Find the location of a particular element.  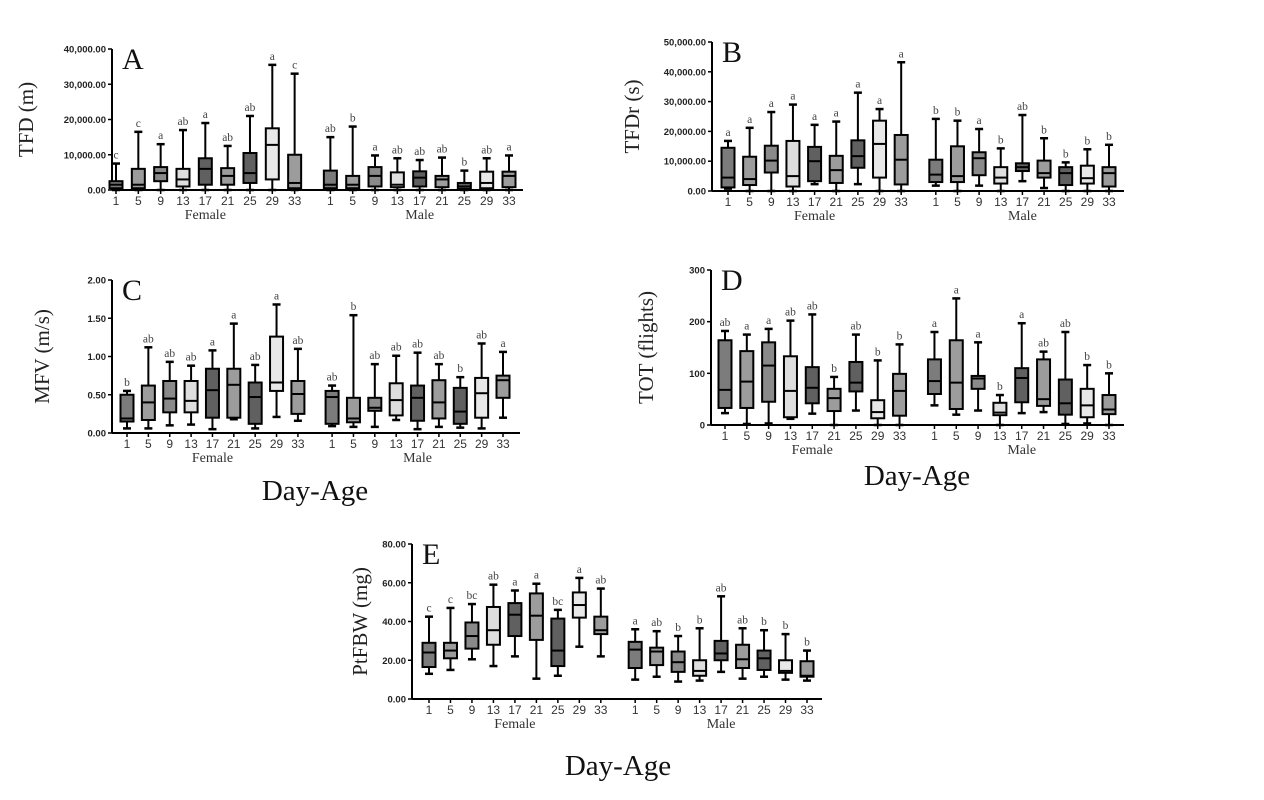

box-male-day-21: ab 21 is located at coordinates (442, 176).